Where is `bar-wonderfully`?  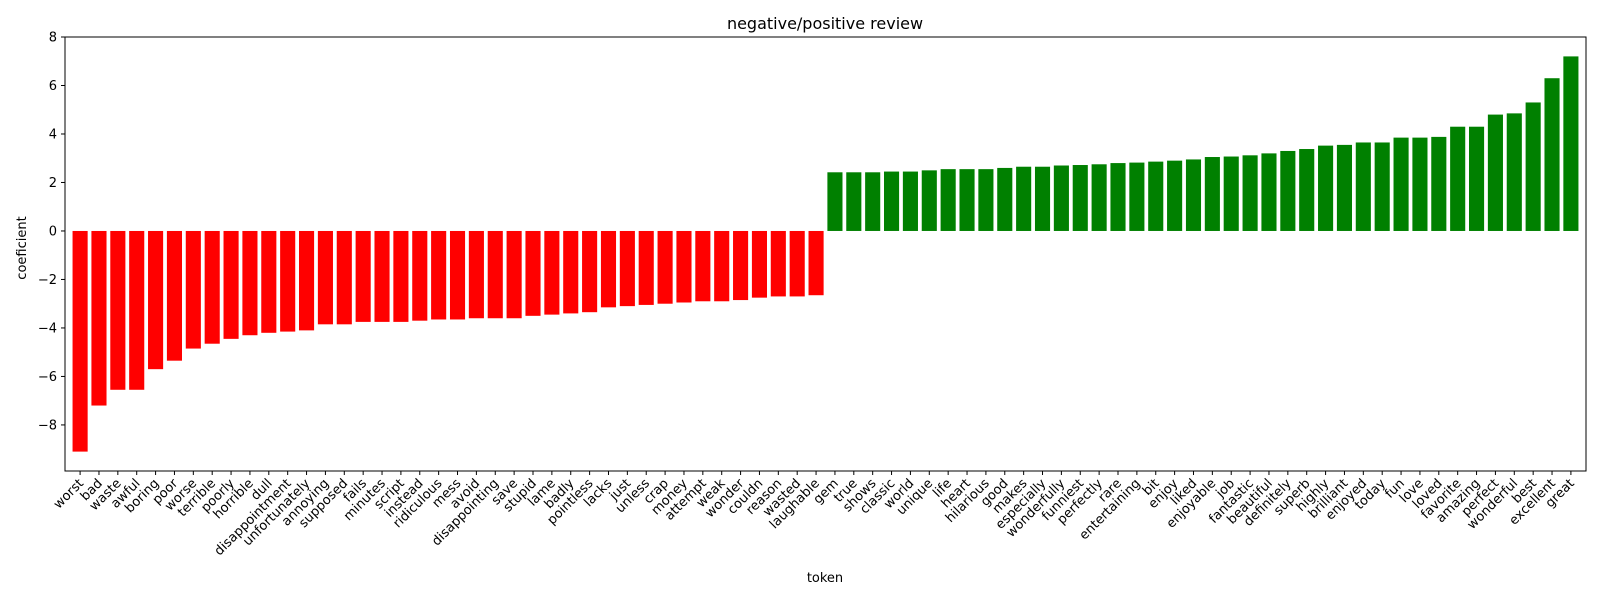
bar-wonderfully is located at coordinates (1061, 198).